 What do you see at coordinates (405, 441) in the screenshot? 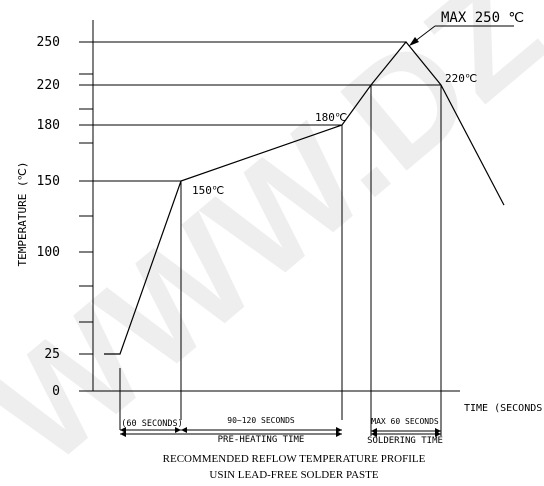
I see `label-soldering-time: SOLDERING TIME` at bounding box center [405, 441].